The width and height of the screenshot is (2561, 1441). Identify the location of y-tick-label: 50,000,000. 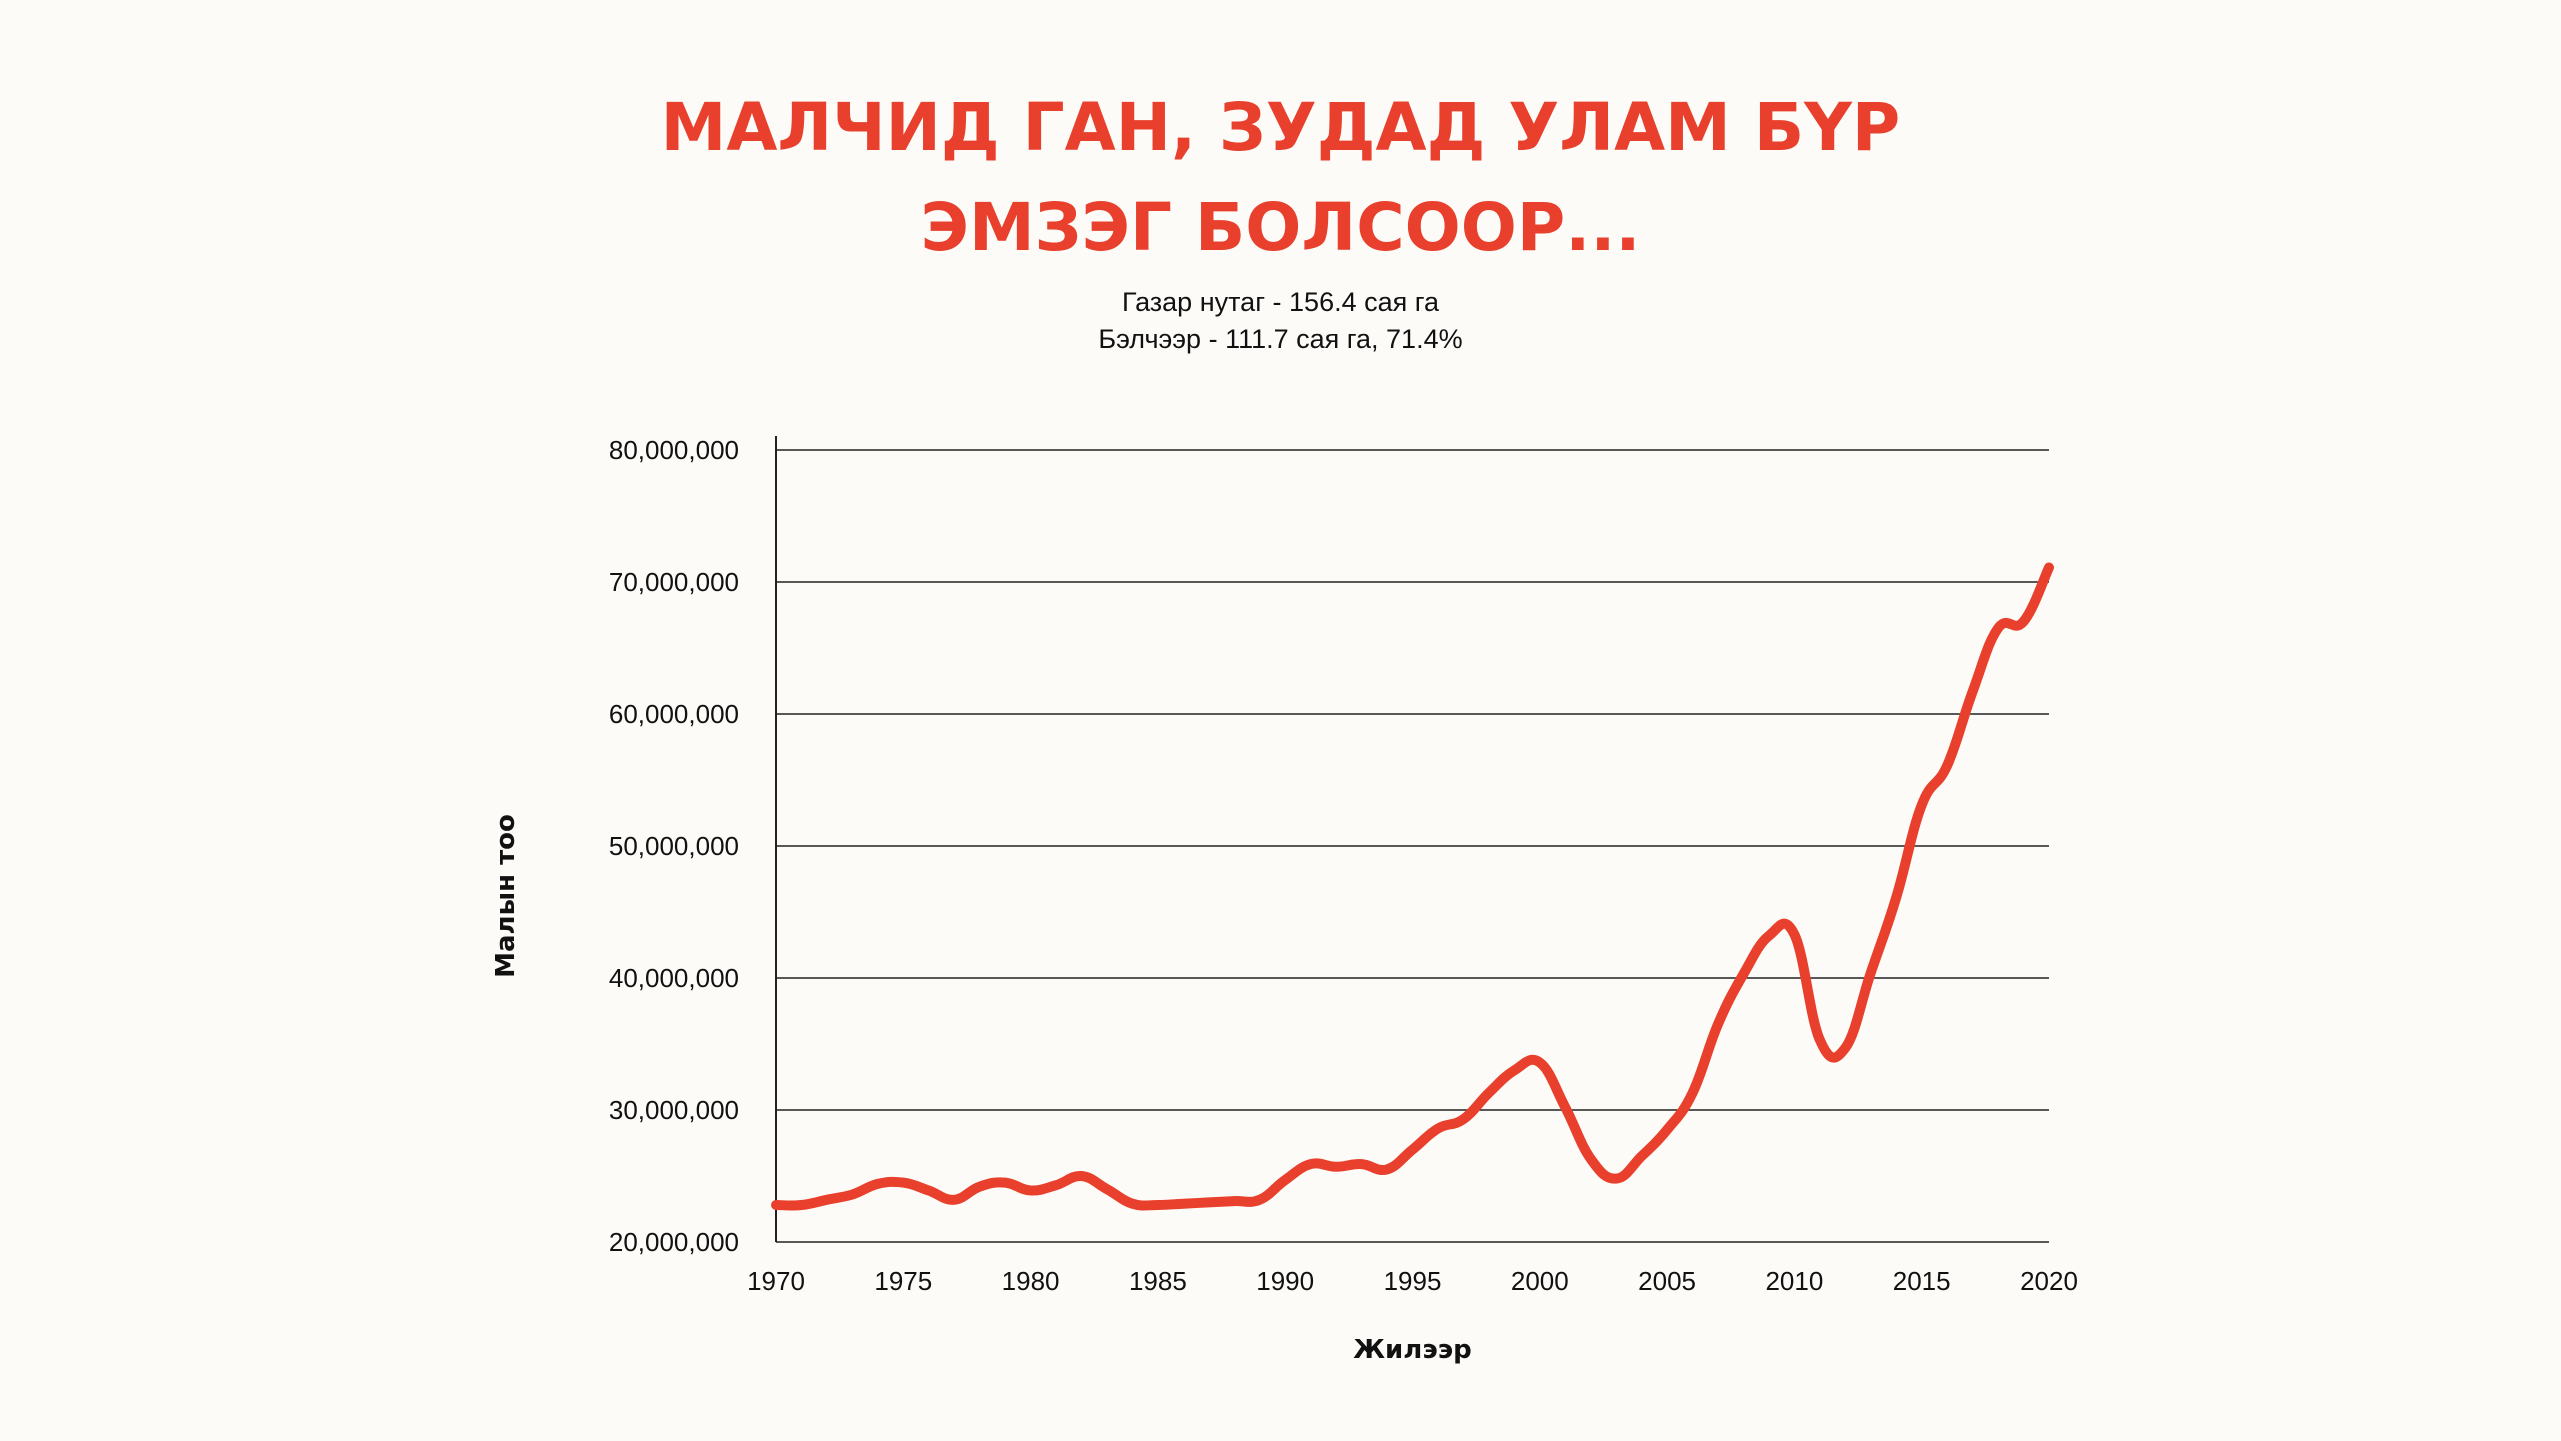
(674, 846).